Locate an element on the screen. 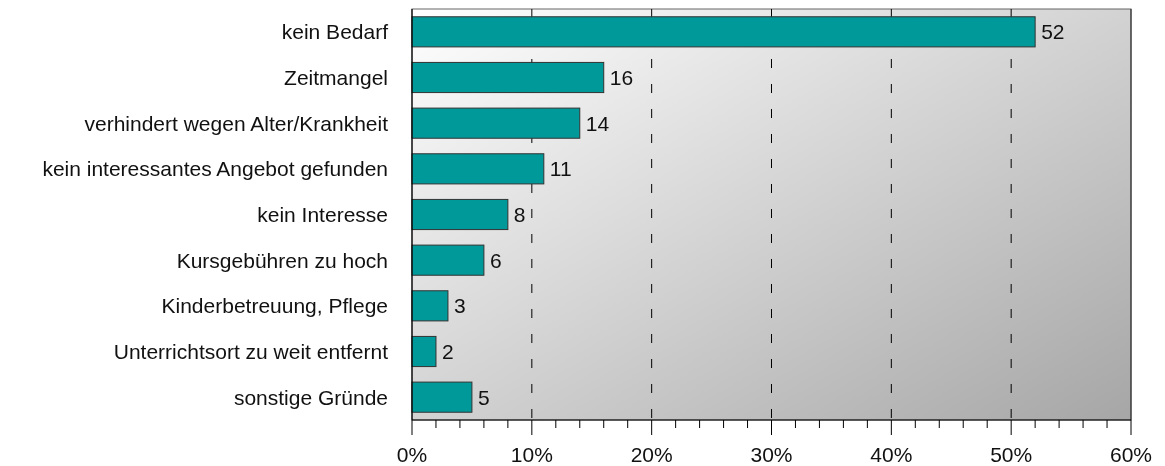 The height and width of the screenshot is (466, 1165). y-tick-label: kein interessantes Angebot gefunden is located at coordinates (215, 169).